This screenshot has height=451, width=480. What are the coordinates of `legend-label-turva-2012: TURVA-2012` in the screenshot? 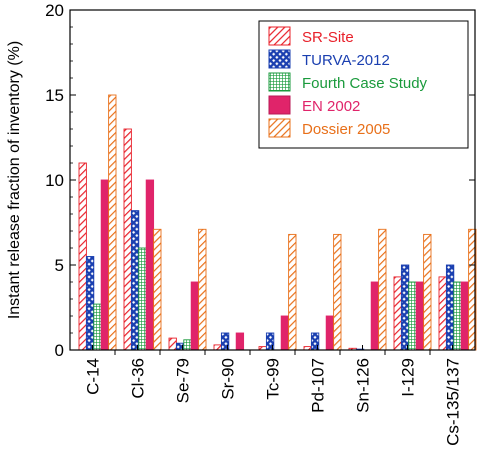 It's located at (346, 60).